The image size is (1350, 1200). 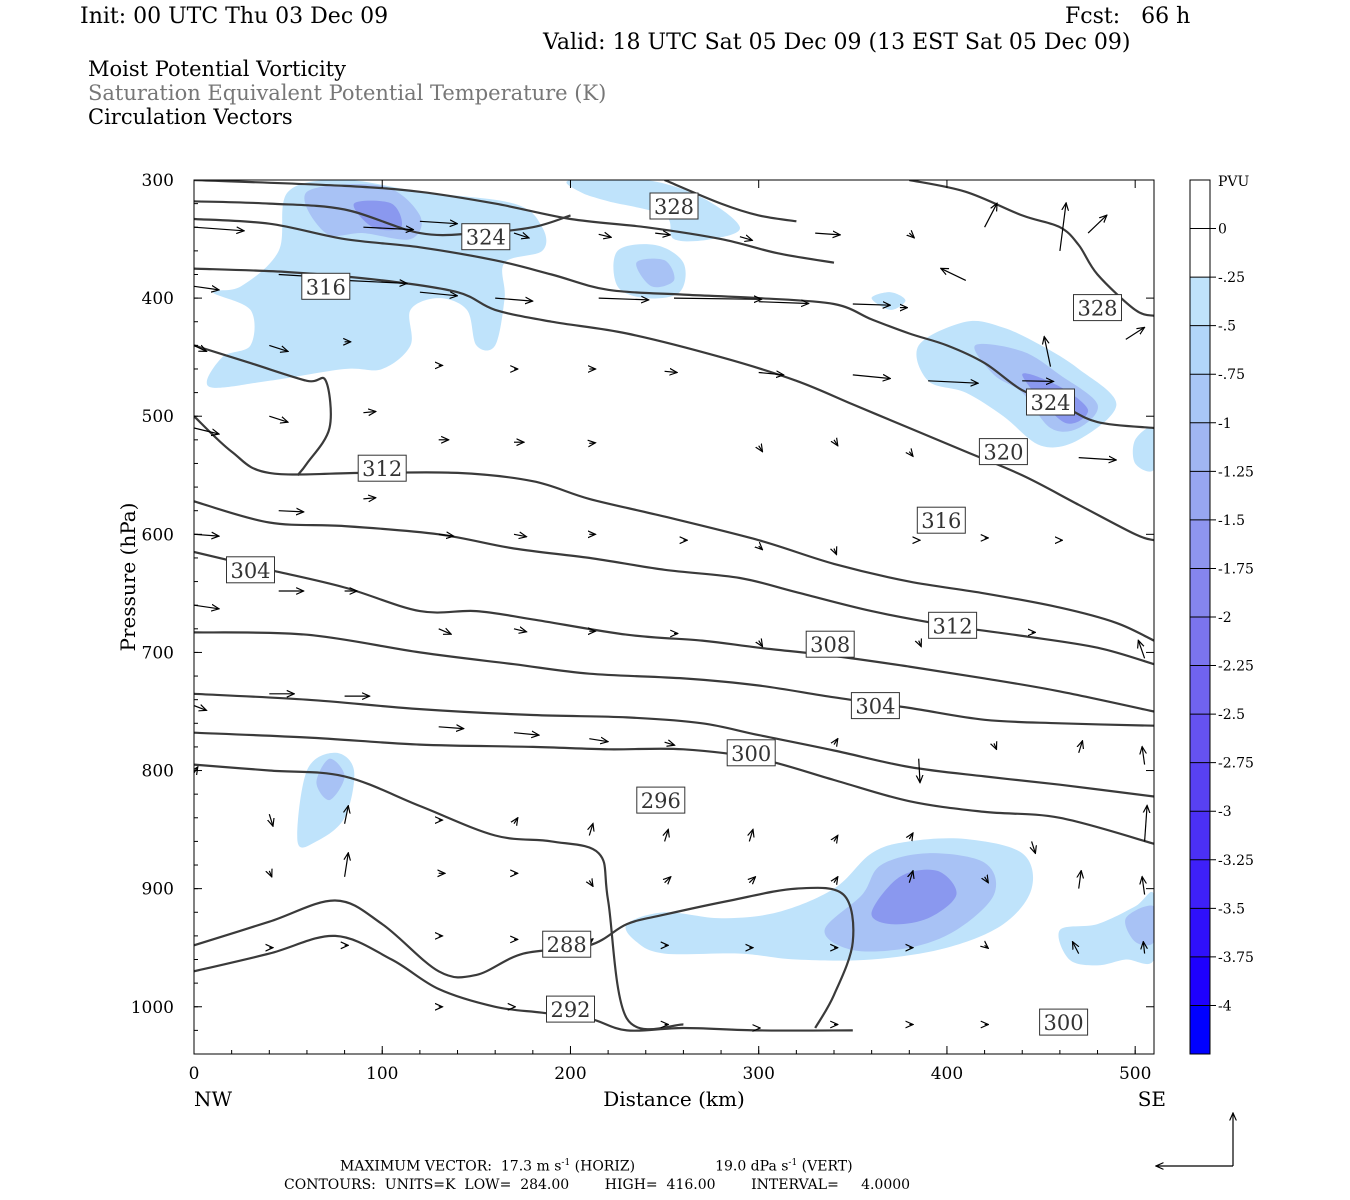 What do you see at coordinates (213, 1099) in the screenshot?
I see `x-end-label-nw: NW` at bounding box center [213, 1099].